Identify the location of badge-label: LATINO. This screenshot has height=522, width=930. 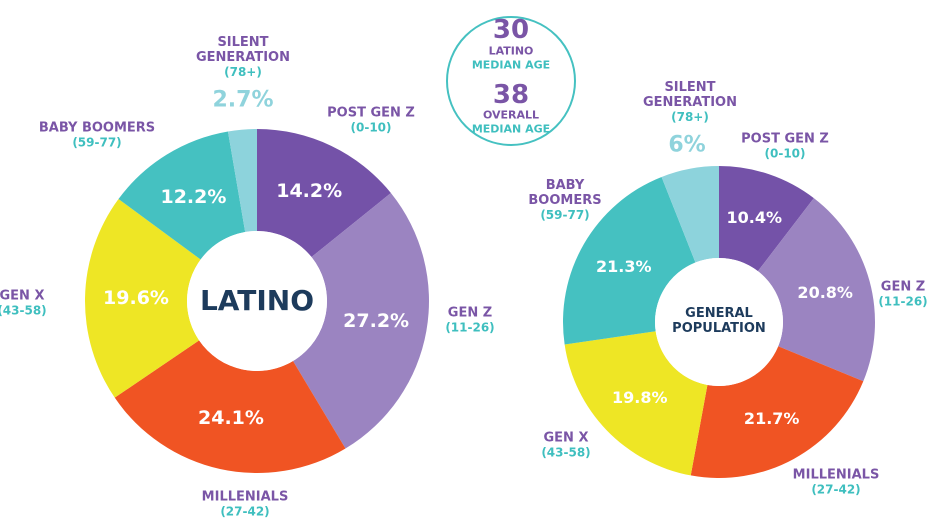
(511, 51).